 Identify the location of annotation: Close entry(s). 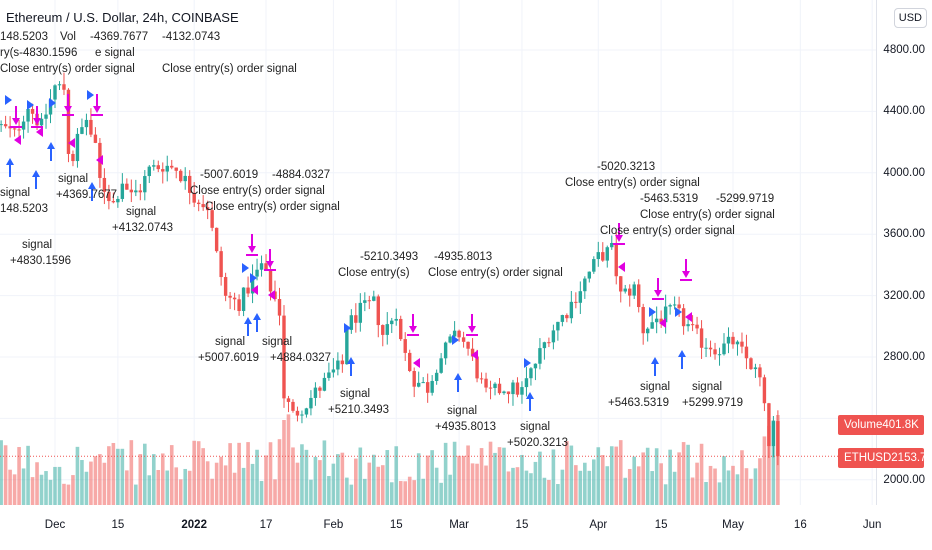
(374, 273).